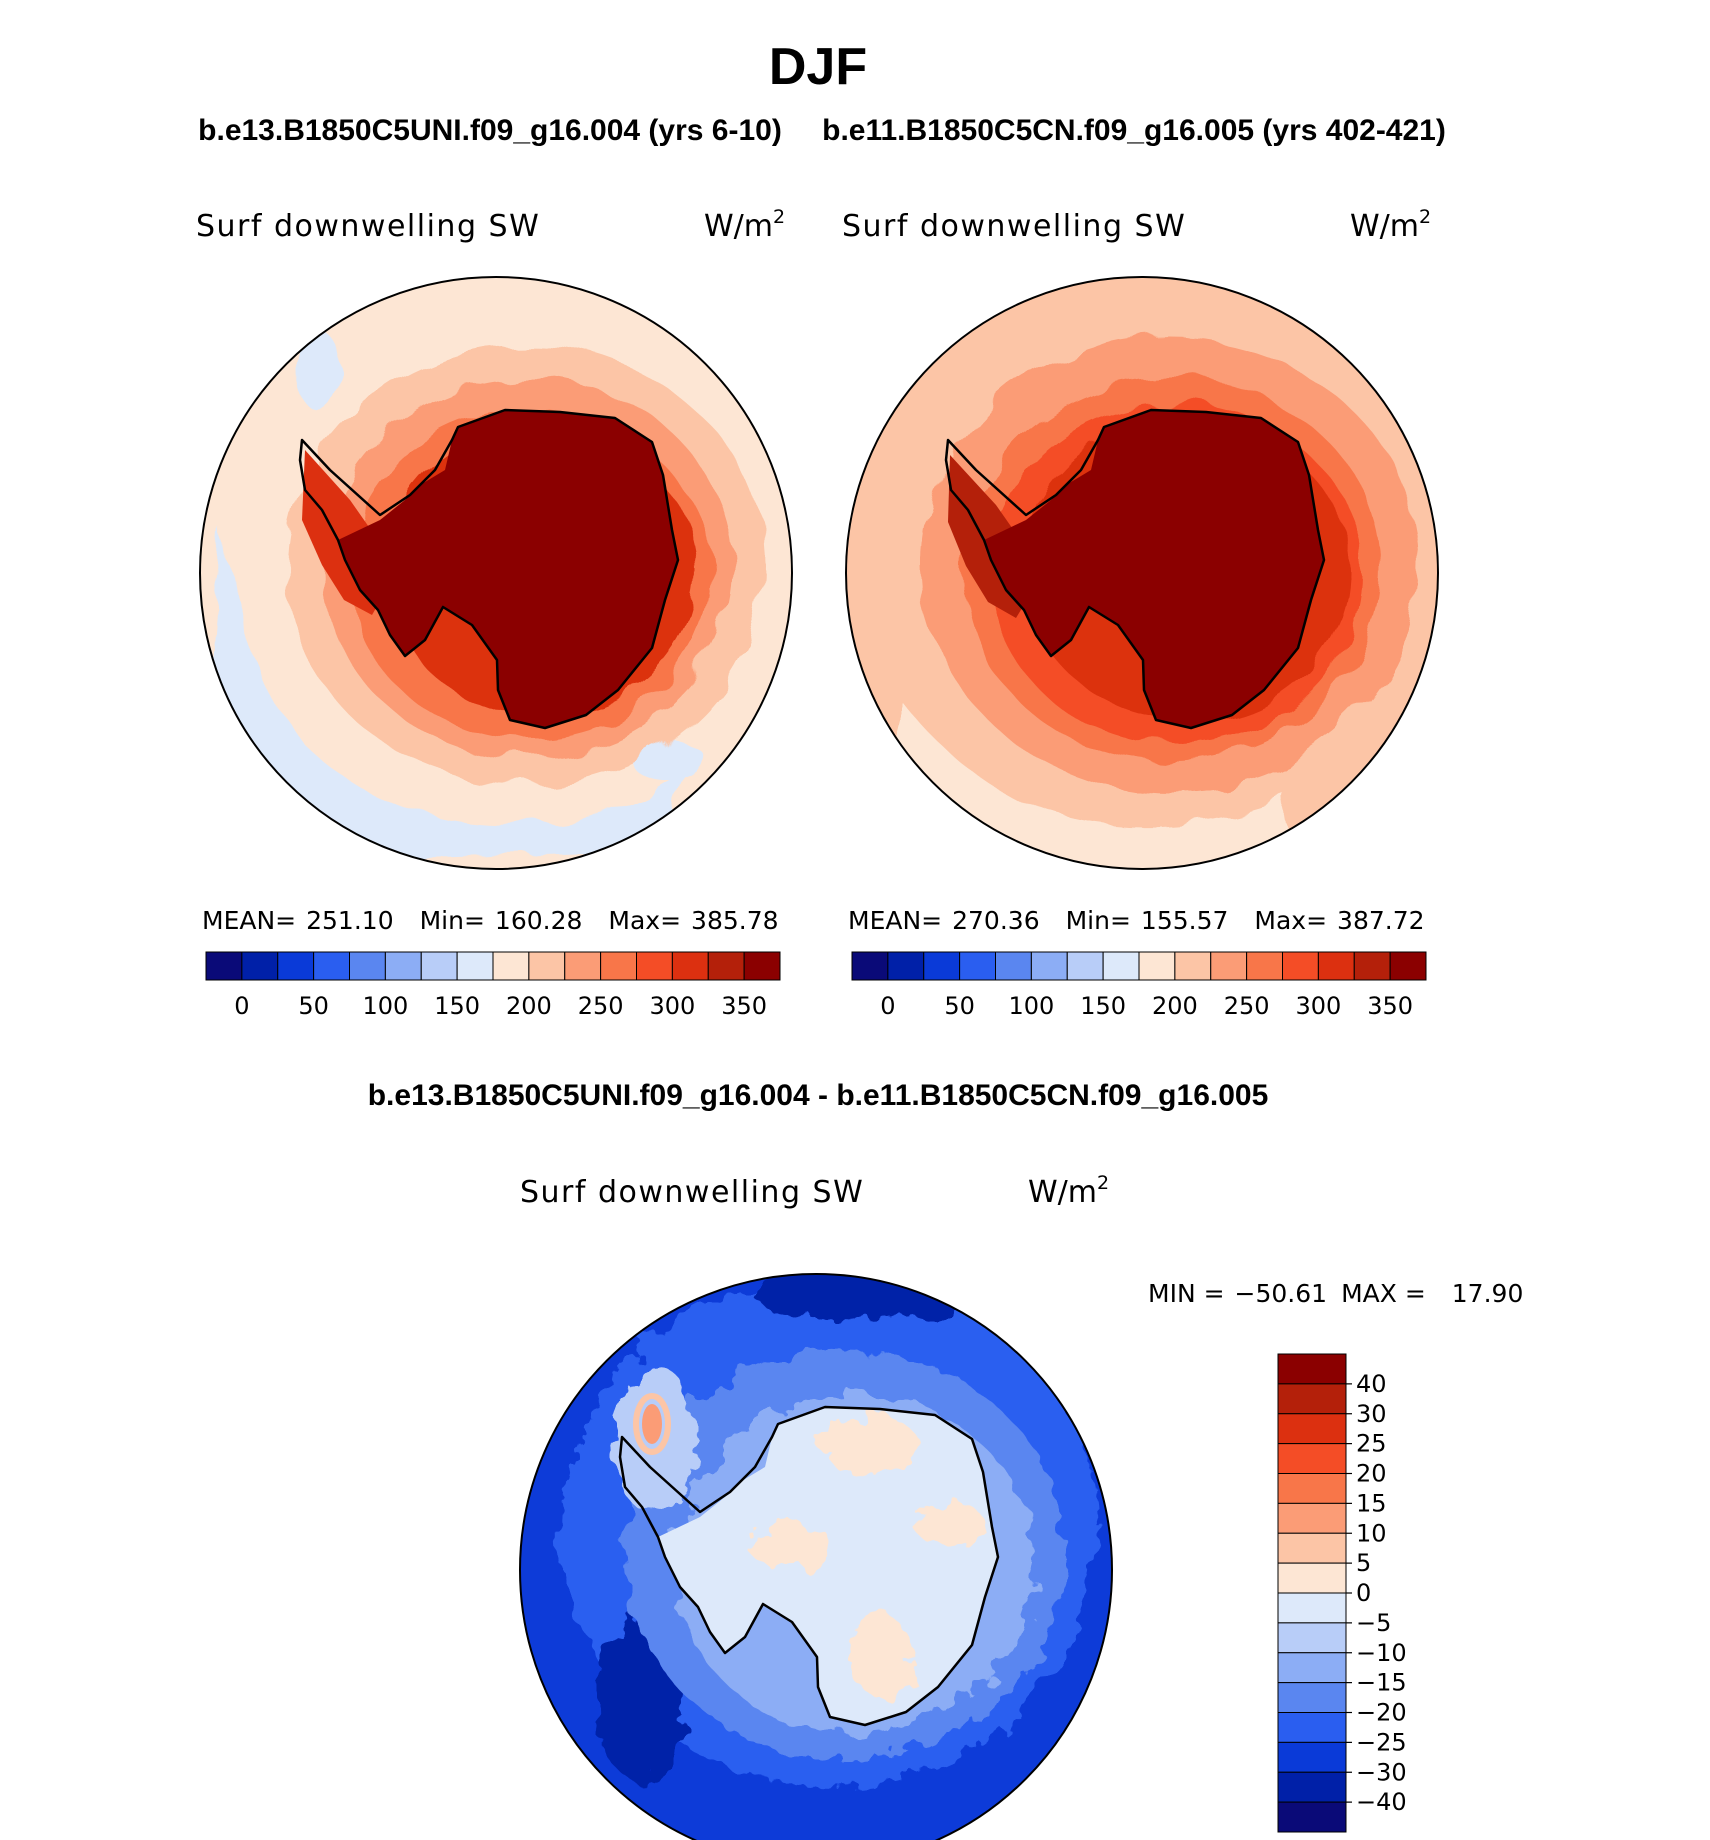  I want to click on diff-coastline, so click(809, 1566).